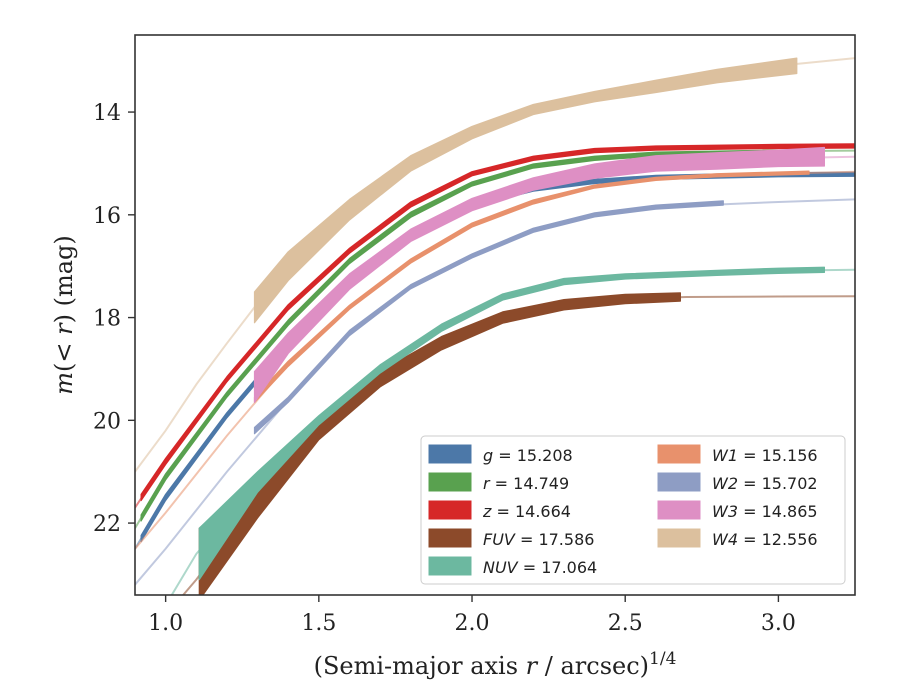  I want to click on x-tick-label: 3.0, so click(778, 623).